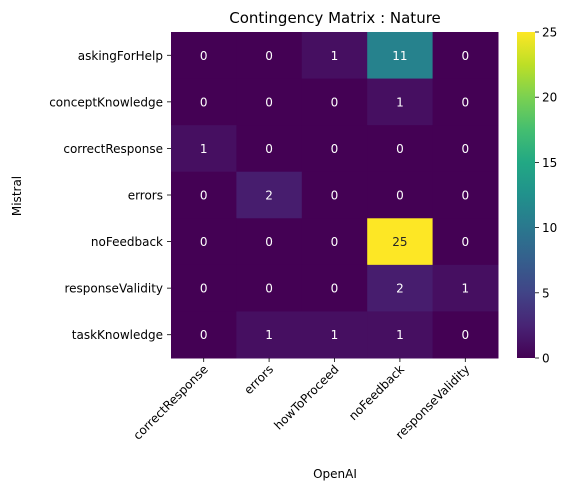 The width and height of the screenshot is (572, 489). What do you see at coordinates (106, 102) in the screenshot?
I see `y-tick-label: conceptKnowledge` at bounding box center [106, 102].